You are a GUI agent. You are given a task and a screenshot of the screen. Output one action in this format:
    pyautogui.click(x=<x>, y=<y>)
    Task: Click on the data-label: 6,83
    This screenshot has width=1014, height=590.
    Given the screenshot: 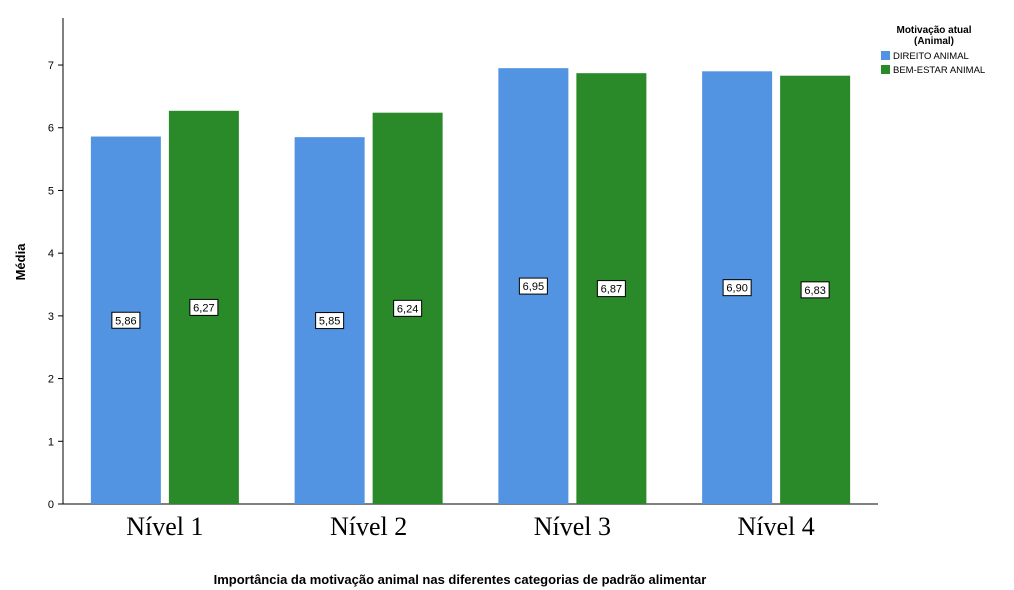 What is the action you would take?
    pyautogui.click(x=814, y=291)
    